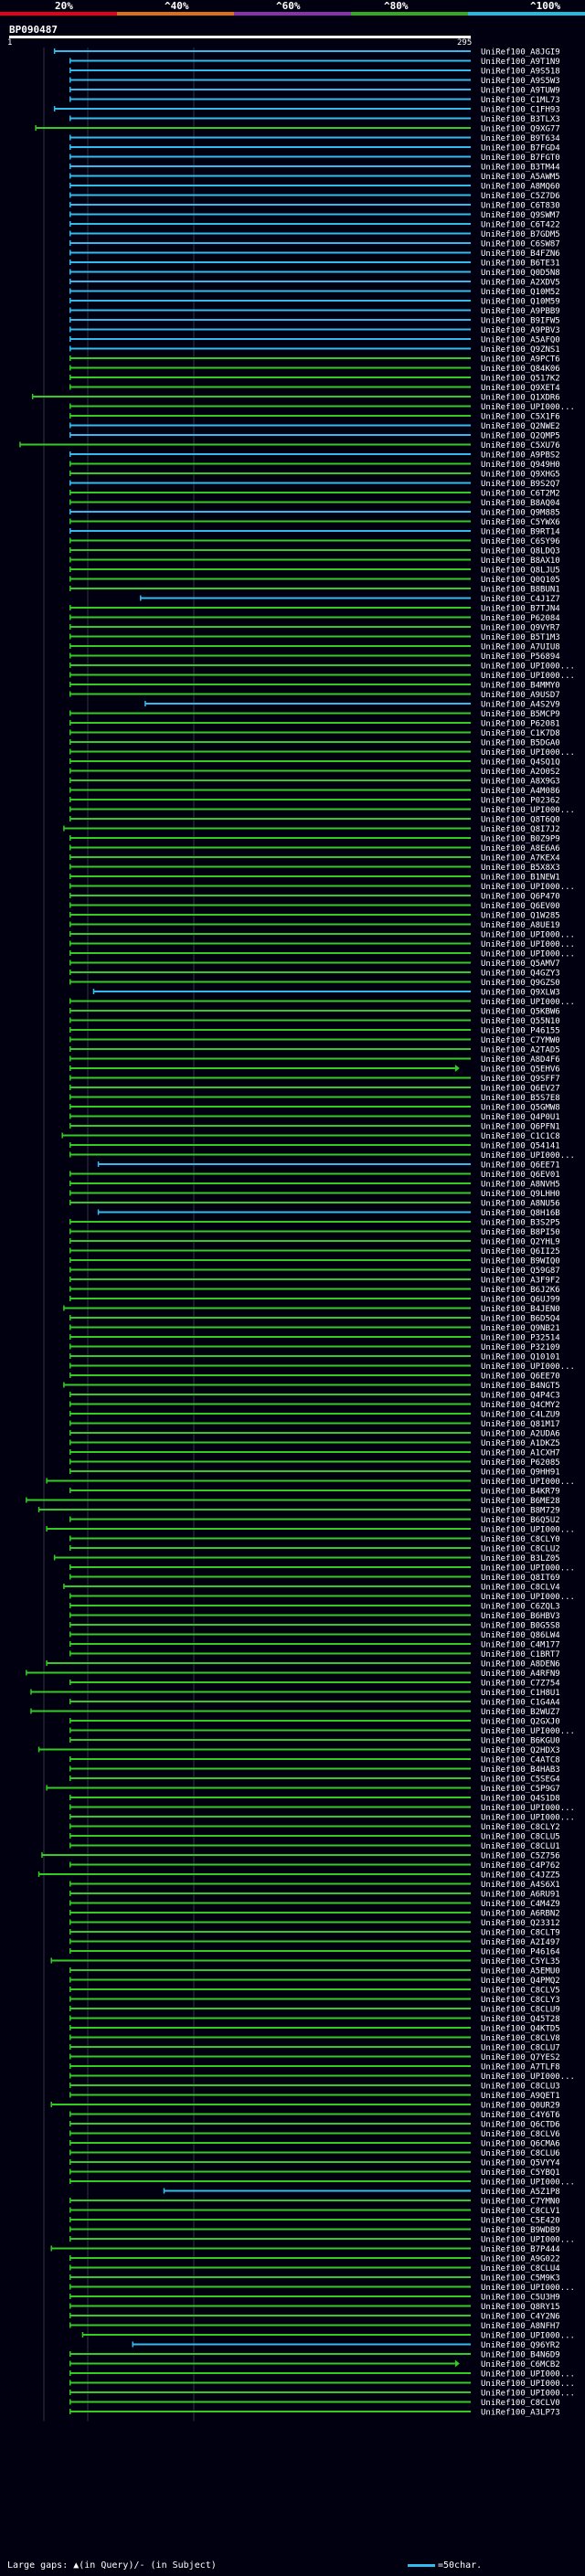 The width and height of the screenshot is (585, 2576). What do you see at coordinates (520, 1520) in the screenshot?
I see `hit-label: UniRef100_B6Q5U2` at bounding box center [520, 1520].